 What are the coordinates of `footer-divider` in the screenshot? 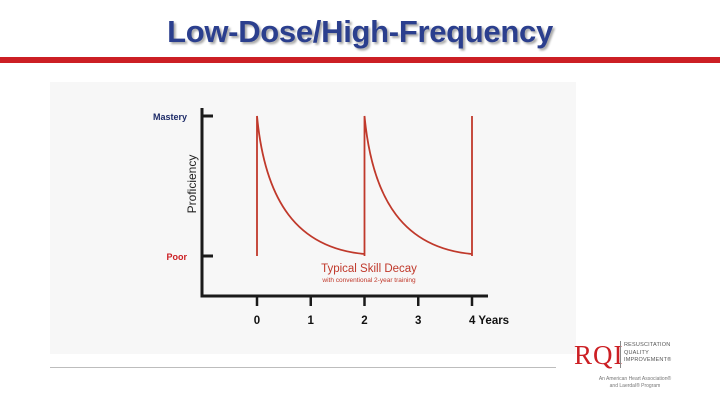 It's located at (303, 367).